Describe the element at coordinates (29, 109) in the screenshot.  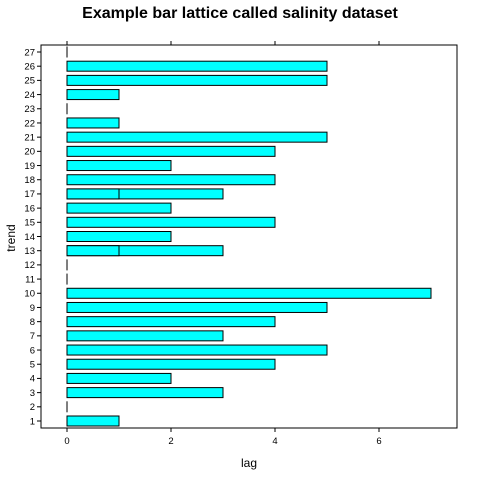
I see `y-tick-label-23: 23` at that location.